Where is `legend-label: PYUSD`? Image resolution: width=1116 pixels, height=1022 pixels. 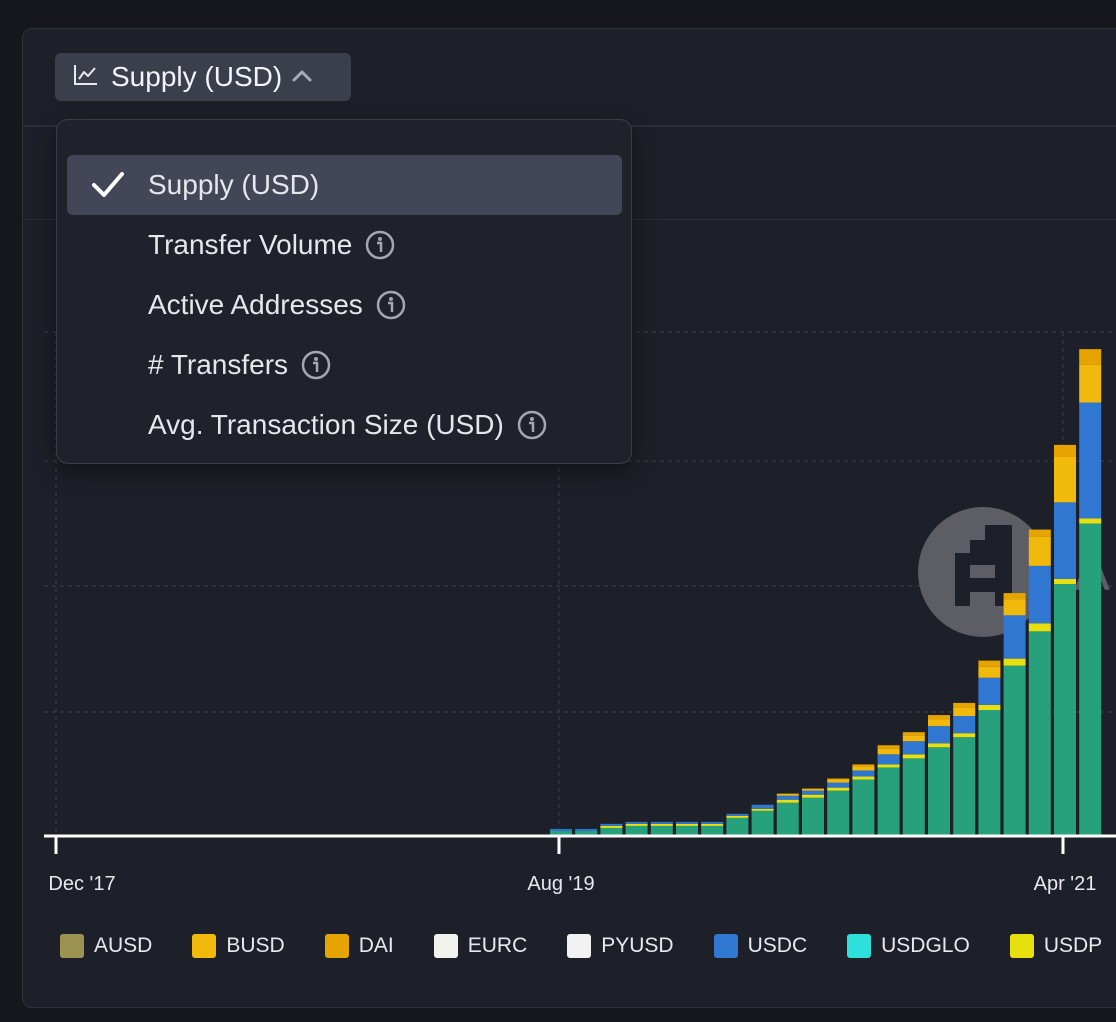 legend-label: PYUSD is located at coordinates (637, 945).